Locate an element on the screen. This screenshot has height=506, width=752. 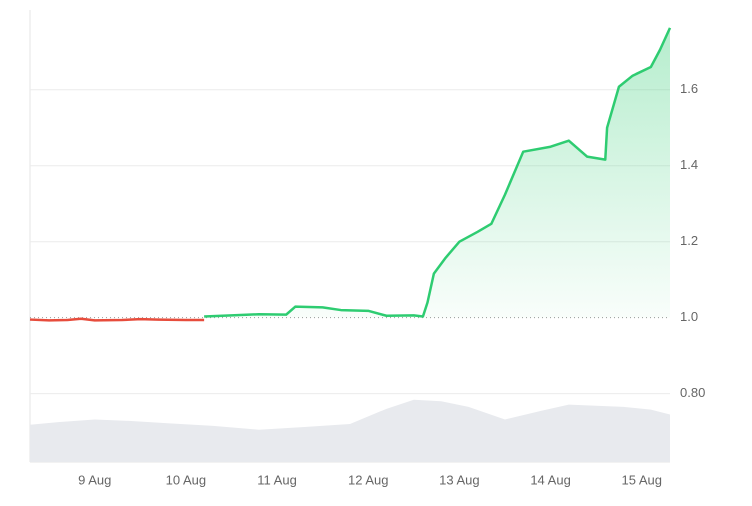
x-tick-label: 12 Aug is located at coordinates (368, 479).